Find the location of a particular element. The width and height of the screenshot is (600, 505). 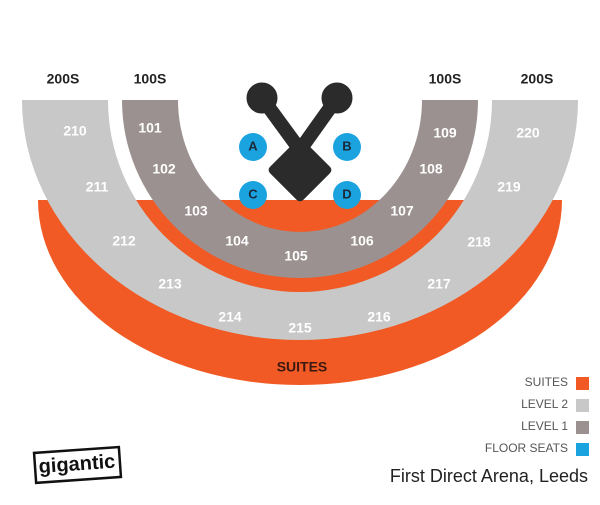

floor-seat-label: A is located at coordinates (253, 145).